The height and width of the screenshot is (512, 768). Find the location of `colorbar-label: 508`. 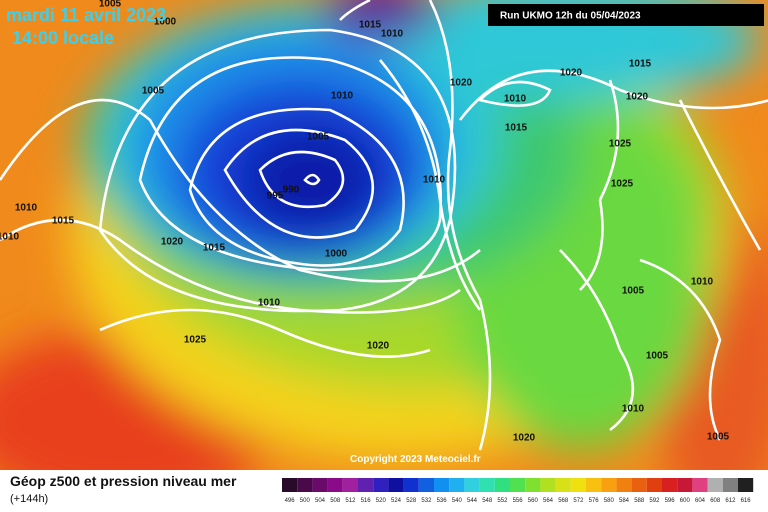

colorbar-label: 508 is located at coordinates (335, 501).